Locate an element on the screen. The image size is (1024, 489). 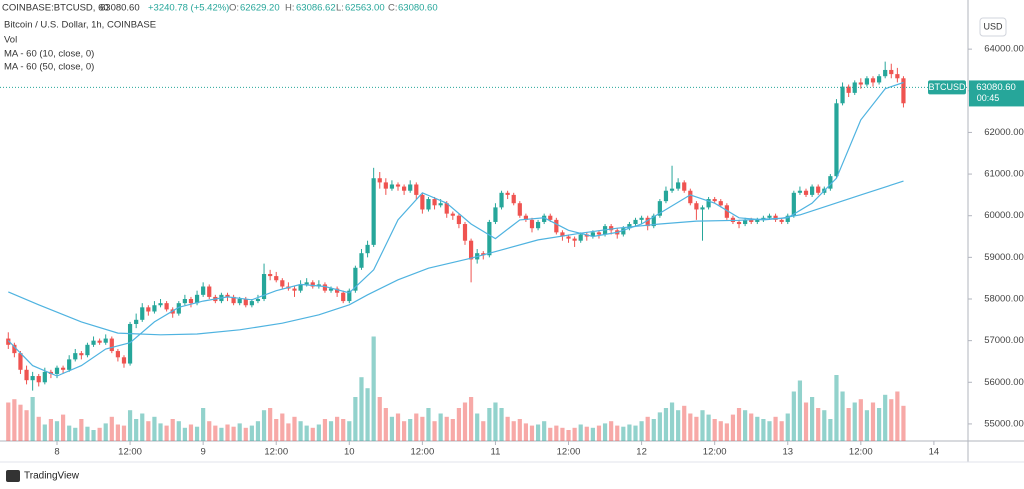
legend-entry: MA - 60 (10, close, 0) is located at coordinates (49, 54).